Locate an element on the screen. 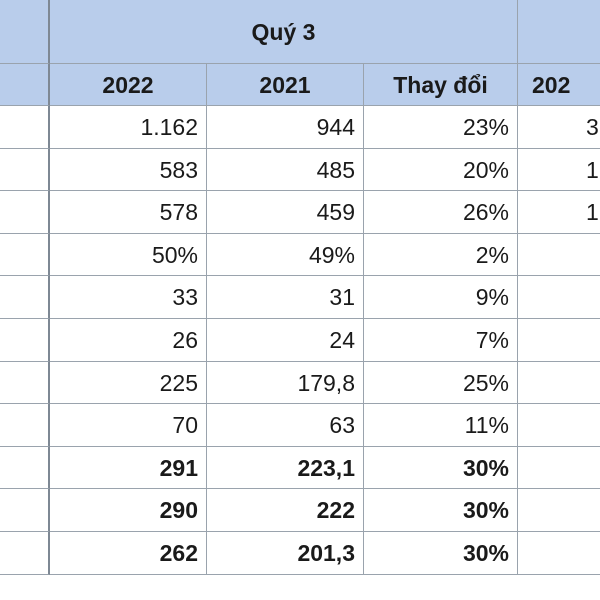  table-cell: 31 is located at coordinates (285, 297).